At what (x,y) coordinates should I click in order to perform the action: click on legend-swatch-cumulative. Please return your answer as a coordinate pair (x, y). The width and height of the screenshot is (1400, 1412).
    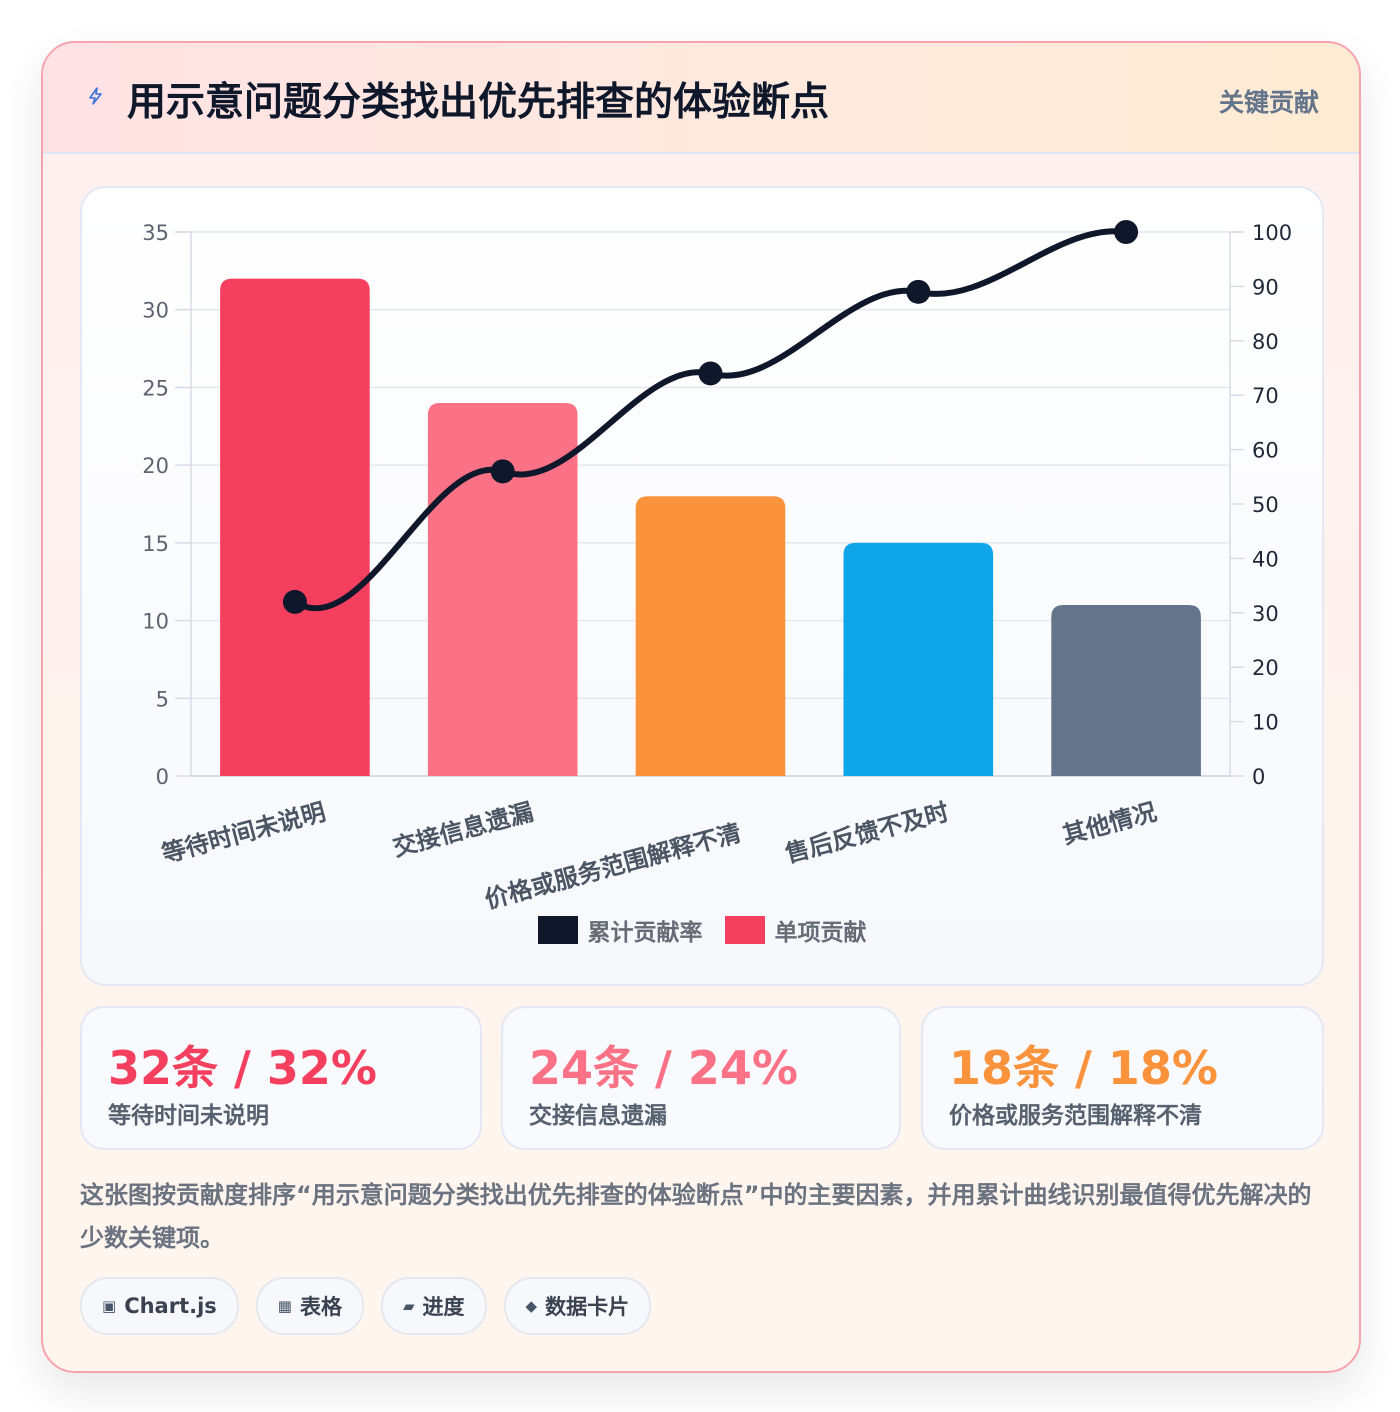
    Looking at the image, I should click on (557, 930).